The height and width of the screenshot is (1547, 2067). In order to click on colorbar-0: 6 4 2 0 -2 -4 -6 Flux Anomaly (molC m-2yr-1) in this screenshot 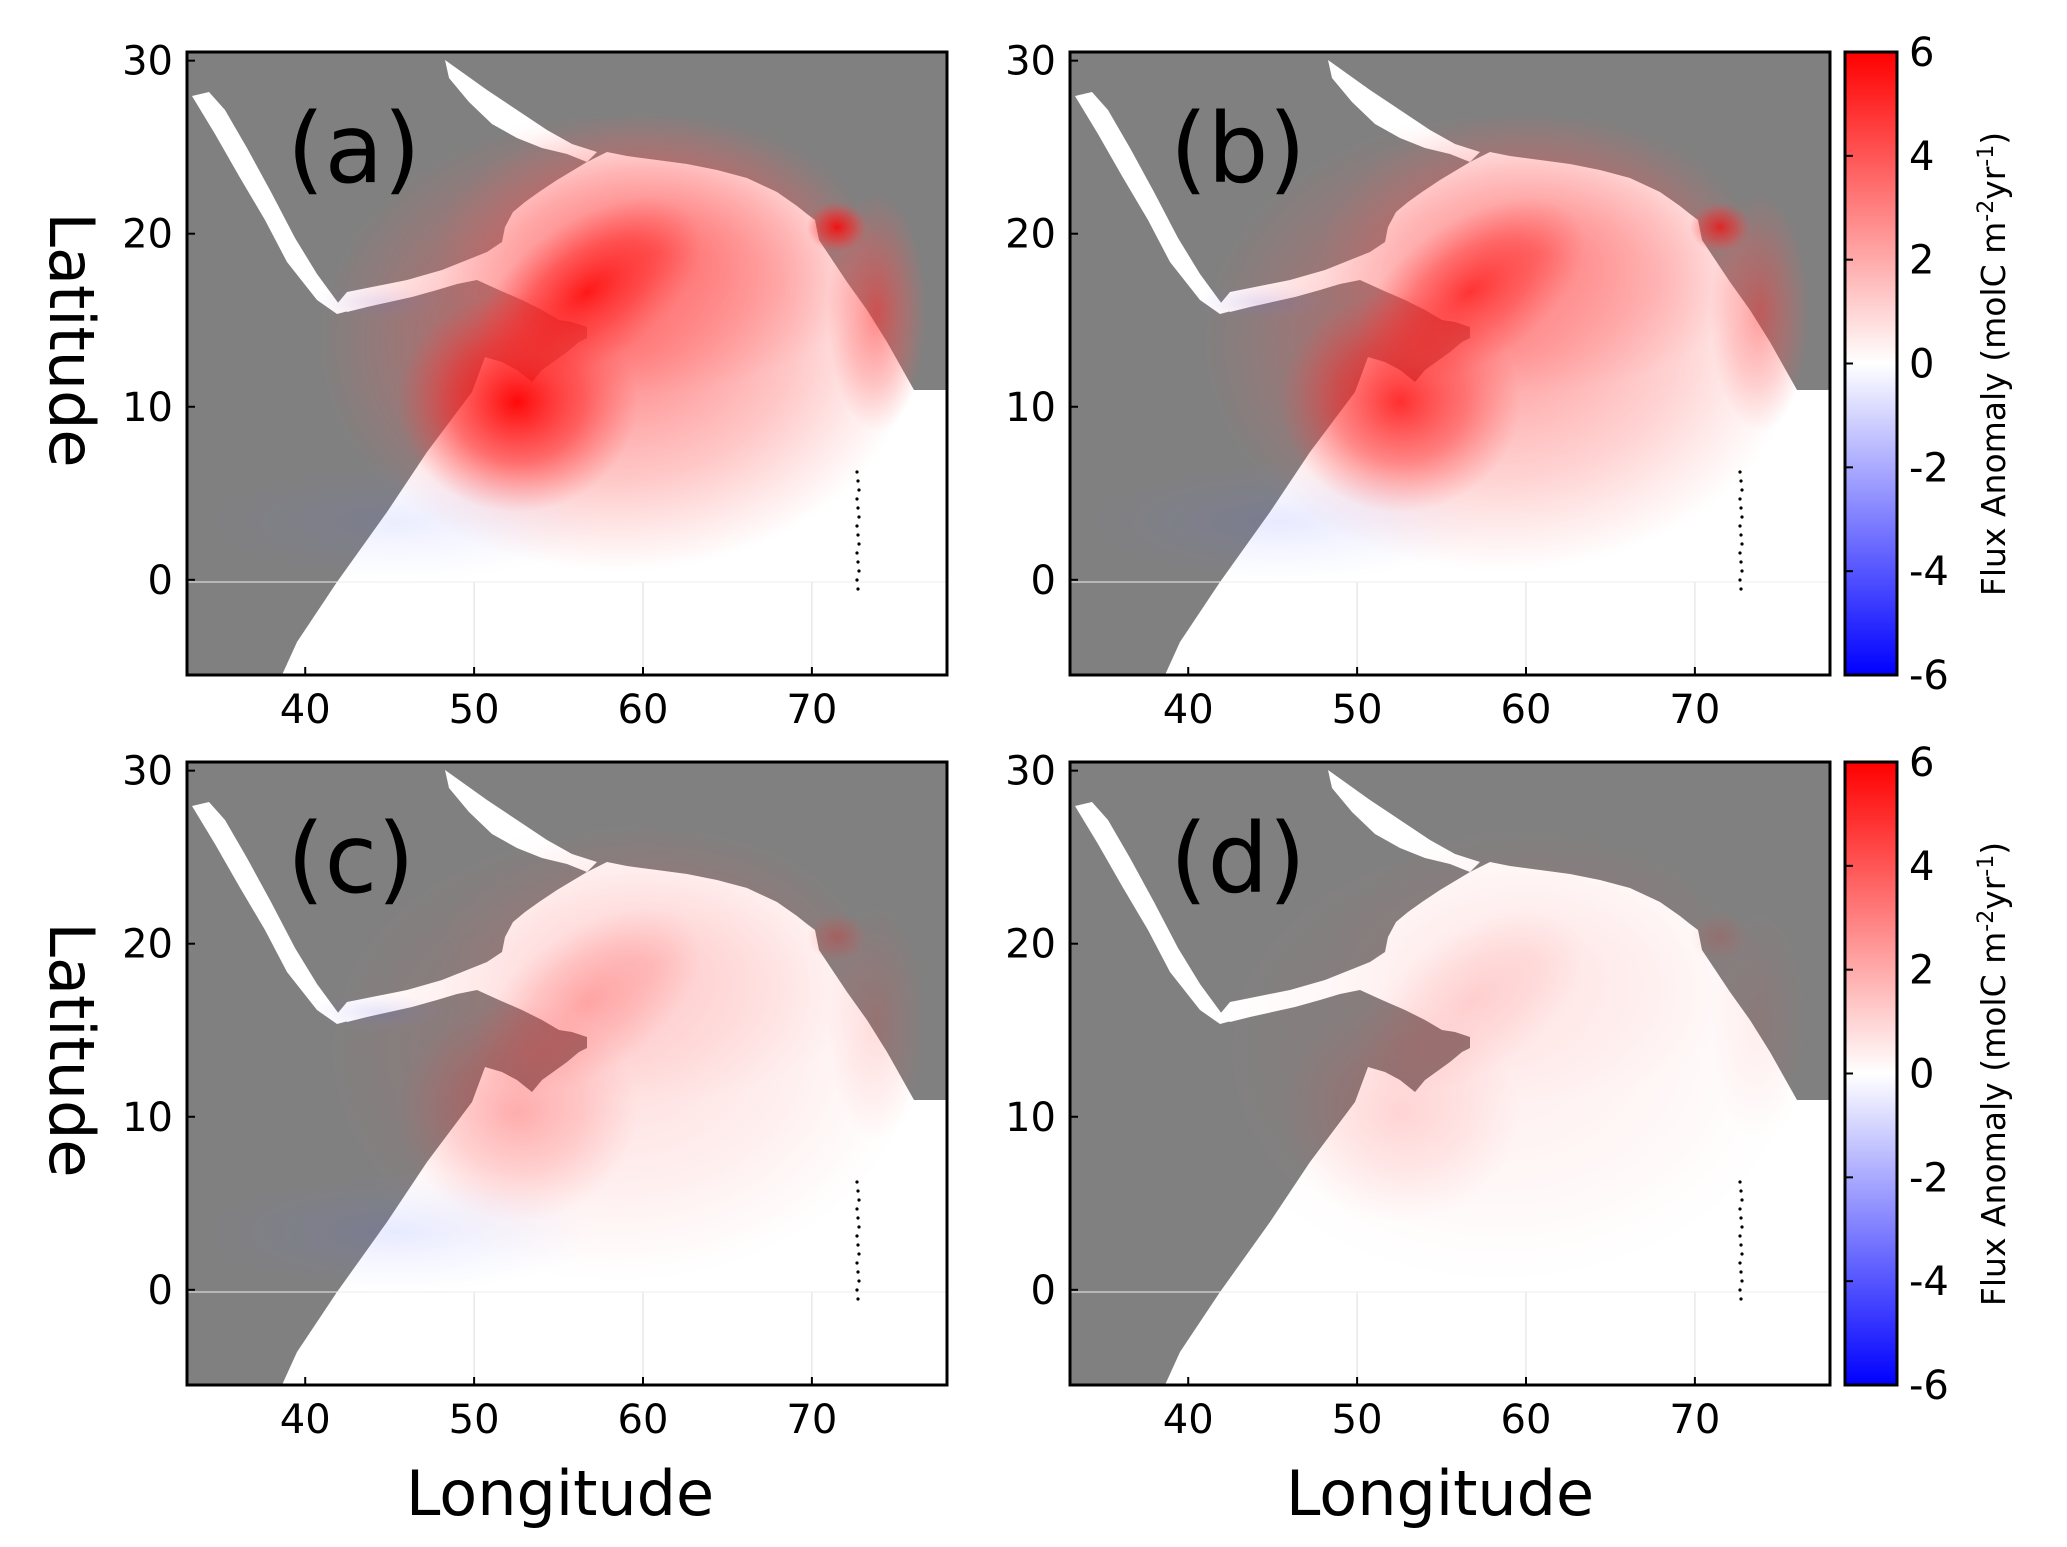, I will do `click(1928, 364)`.